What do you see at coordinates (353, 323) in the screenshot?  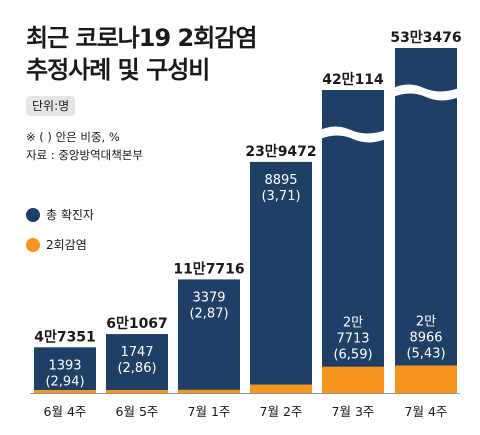 I see `reinfection-value-label-5-1: 2만` at bounding box center [353, 323].